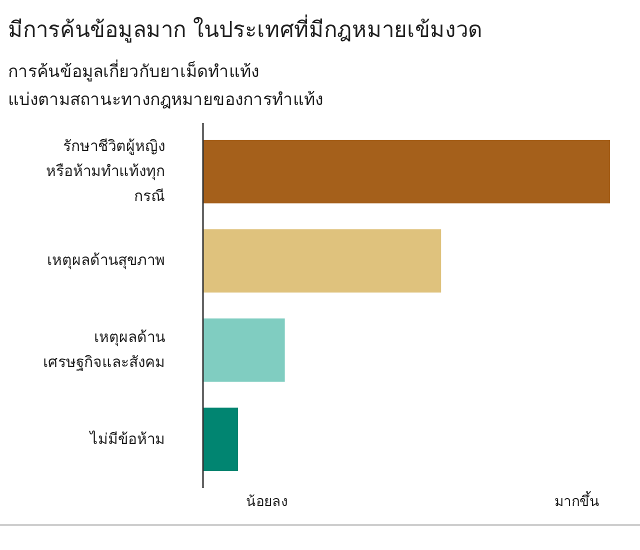 The width and height of the screenshot is (640, 550). What do you see at coordinates (245, 29) in the screenshot?
I see `chart-title: มีการค้นข้อมูลมาก ในประเทศที่มีกฎหมายเข้มงวด` at bounding box center [245, 29].